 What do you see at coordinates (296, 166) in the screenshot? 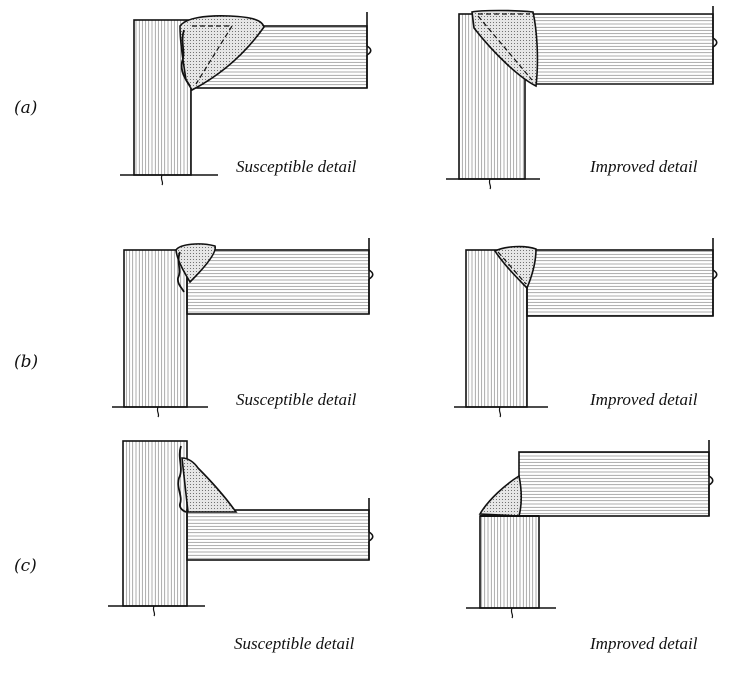
I see `caption-a-susceptible: Susceptible detail` at bounding box center [296, 166].